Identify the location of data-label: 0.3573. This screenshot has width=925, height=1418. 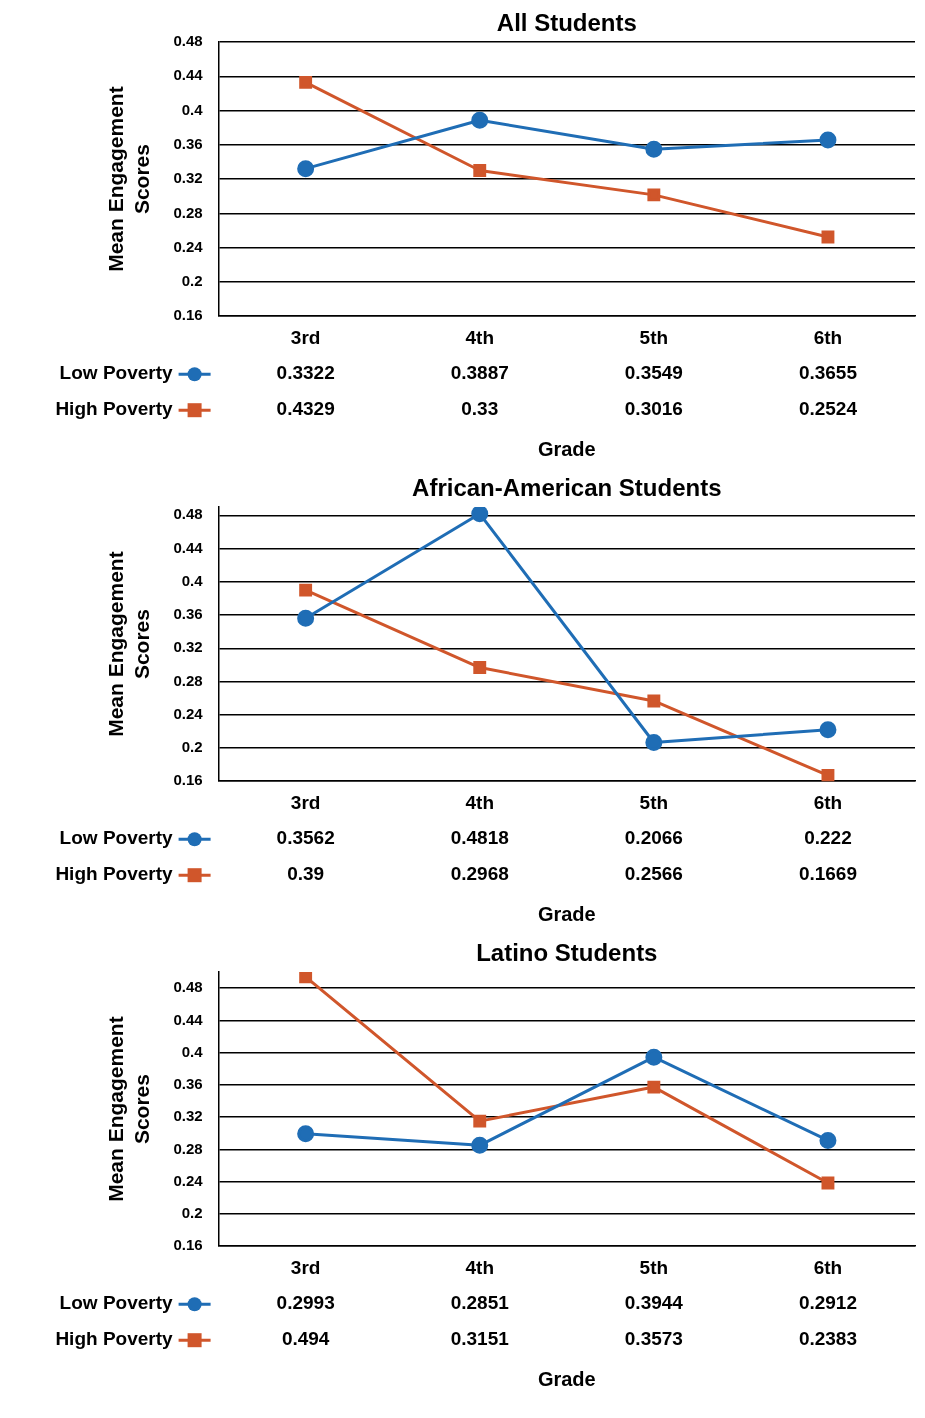
(653, 1339).